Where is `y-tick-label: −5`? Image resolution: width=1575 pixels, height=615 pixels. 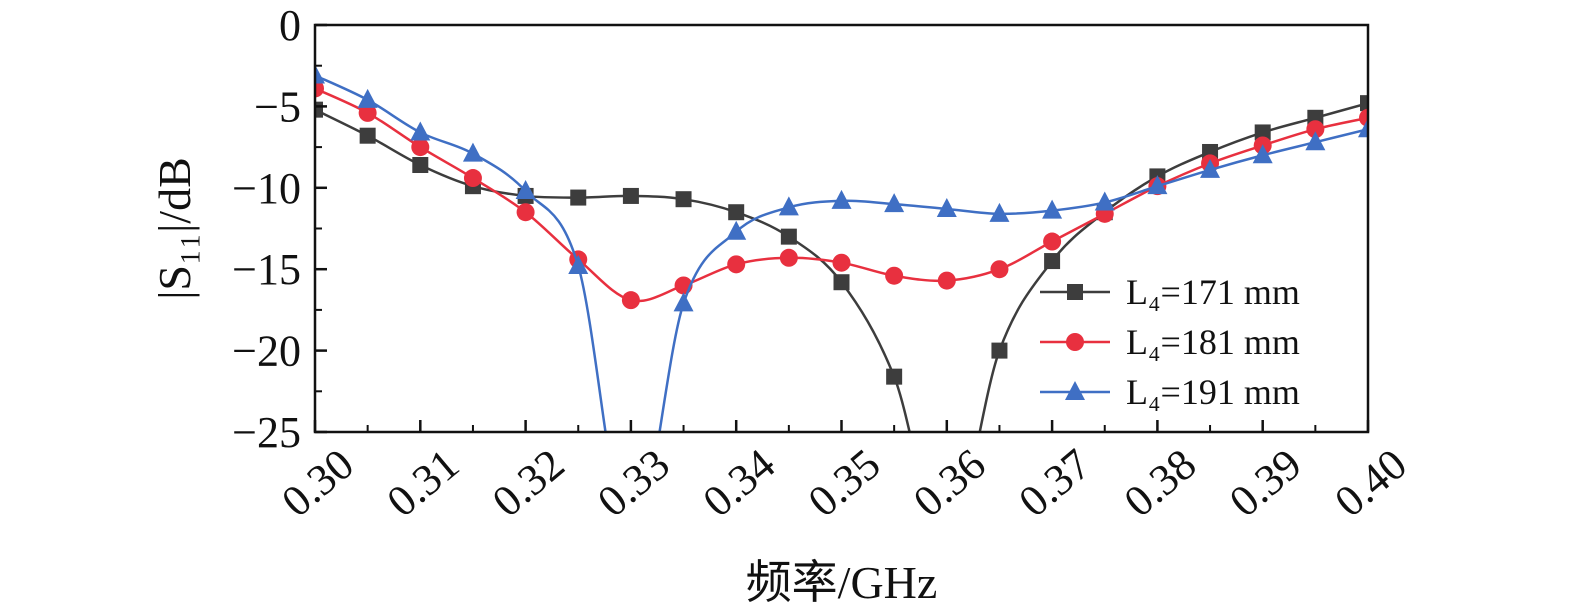
y-tick-label: −5 is located at coordinates (277, 106).